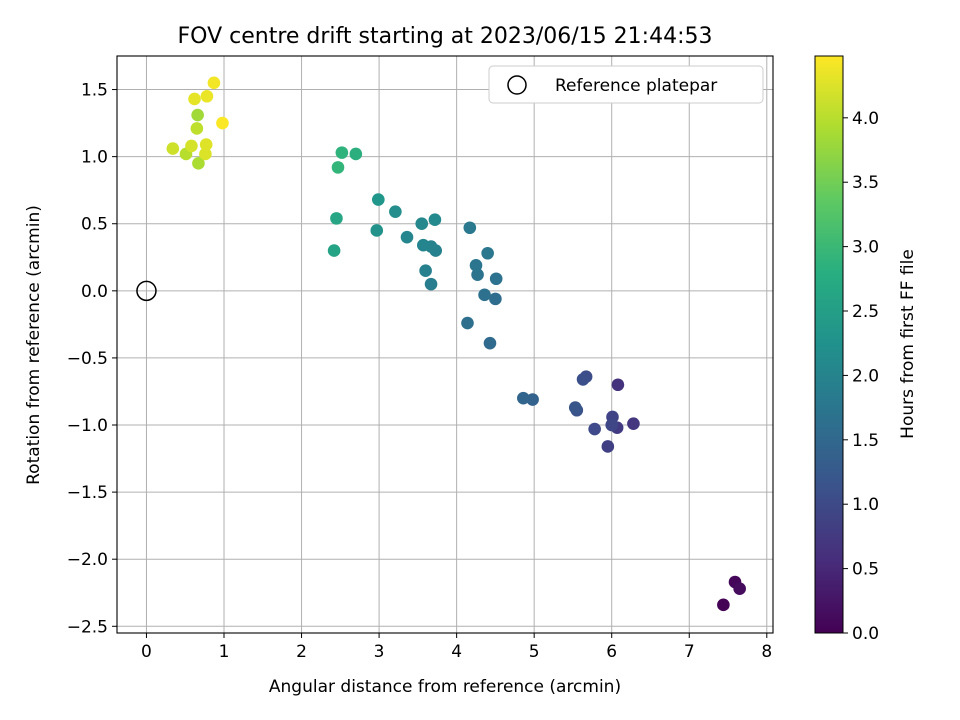 This screenshot has height=720, width=960. Describe the element at coordinates (865, 376) in the screenshot. I see `colorbar-tick-label: 2.0` at that location.